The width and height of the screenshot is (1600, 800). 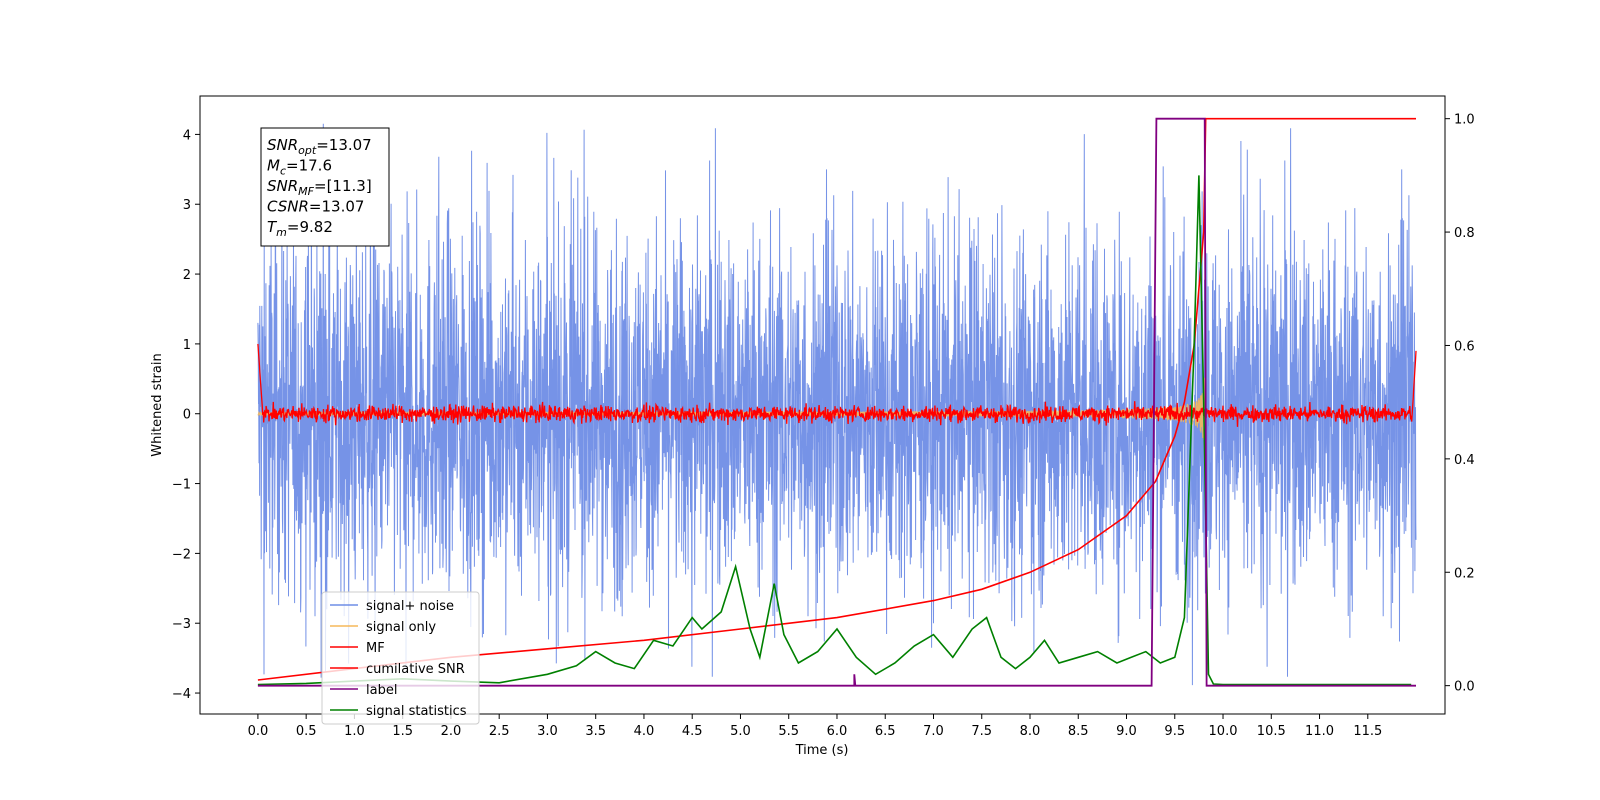 What do you see at coordinates (310, 227) in the screenshot?
I see `annotation-value: =9.82` at bounding box center [310, 227].